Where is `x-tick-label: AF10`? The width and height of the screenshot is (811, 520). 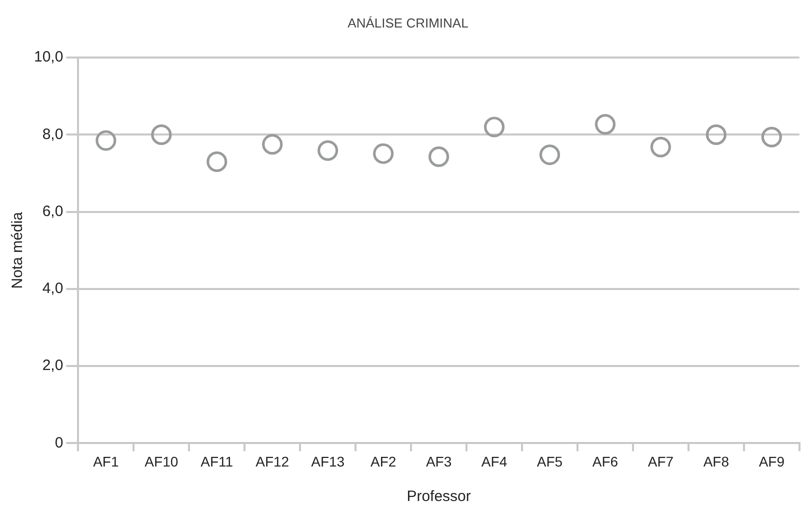
x-tick-label: AF10 is located at coordinates (161, 461).